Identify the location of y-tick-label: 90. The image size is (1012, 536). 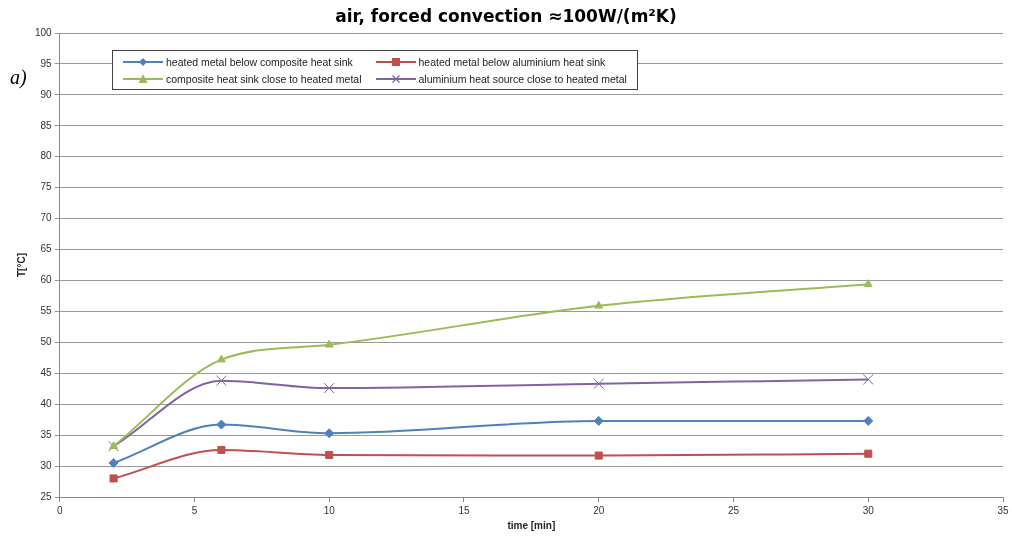
(46, 94).